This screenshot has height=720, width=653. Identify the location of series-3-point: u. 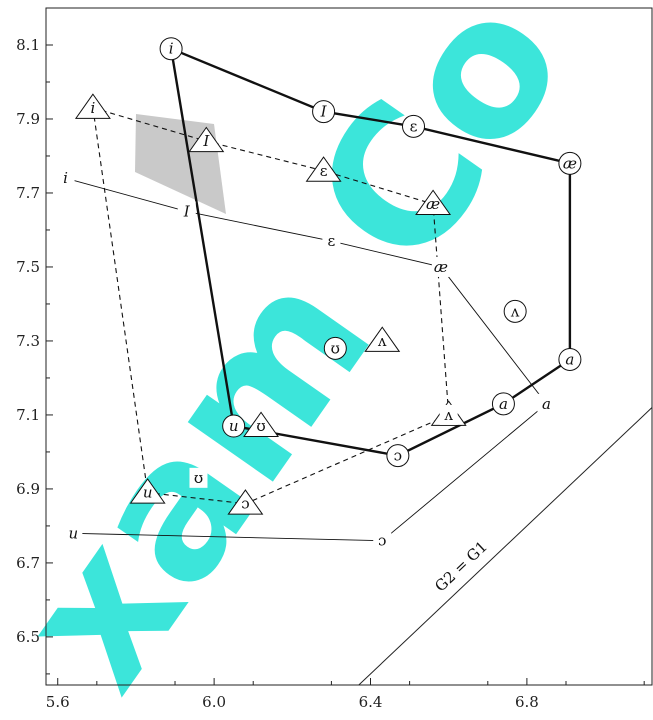
(73, 533).